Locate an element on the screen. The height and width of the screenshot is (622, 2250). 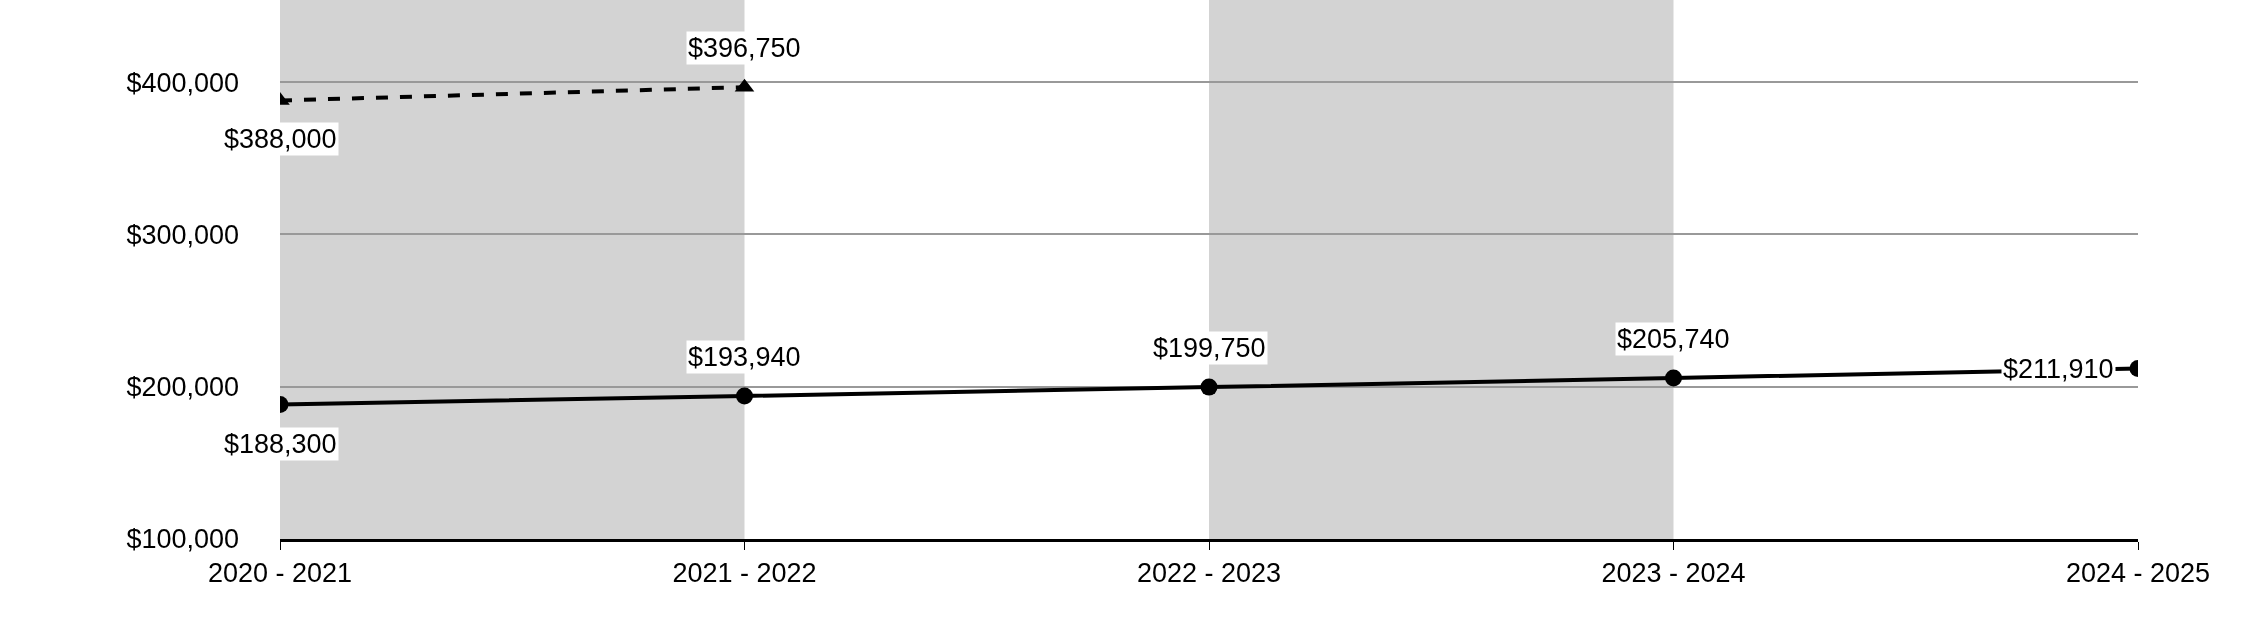
data-label: $199,750 is located at coordinates (1209, 348).